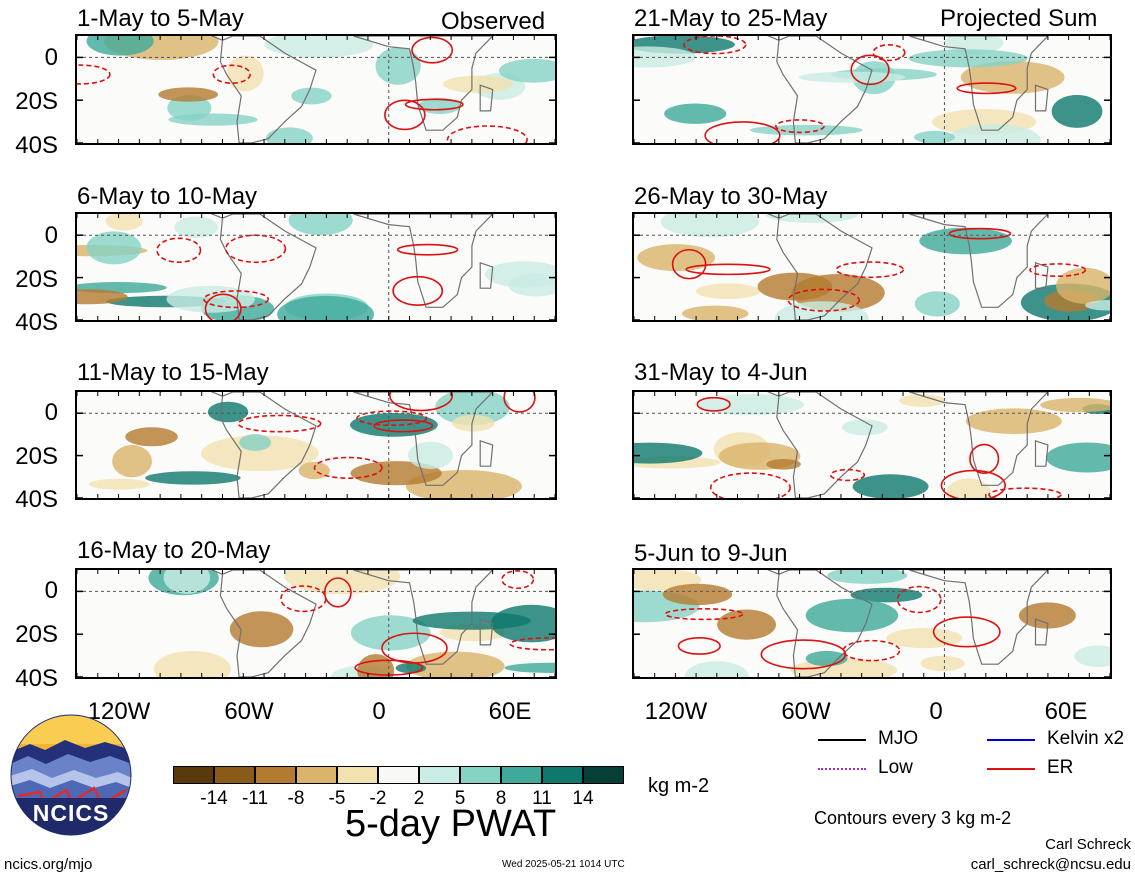  What do you see at coordinates (379, 711) in the screenshot?
I see `lon-label-0: 0` at bounding box center [379, 711].